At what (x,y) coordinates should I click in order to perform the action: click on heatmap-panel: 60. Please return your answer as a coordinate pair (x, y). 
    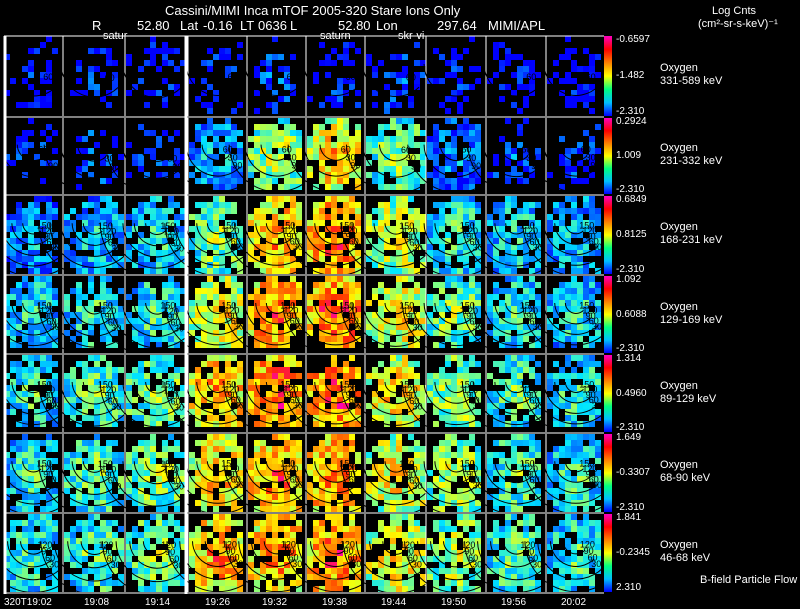
    Looking at the image, I should click on (334, 76).